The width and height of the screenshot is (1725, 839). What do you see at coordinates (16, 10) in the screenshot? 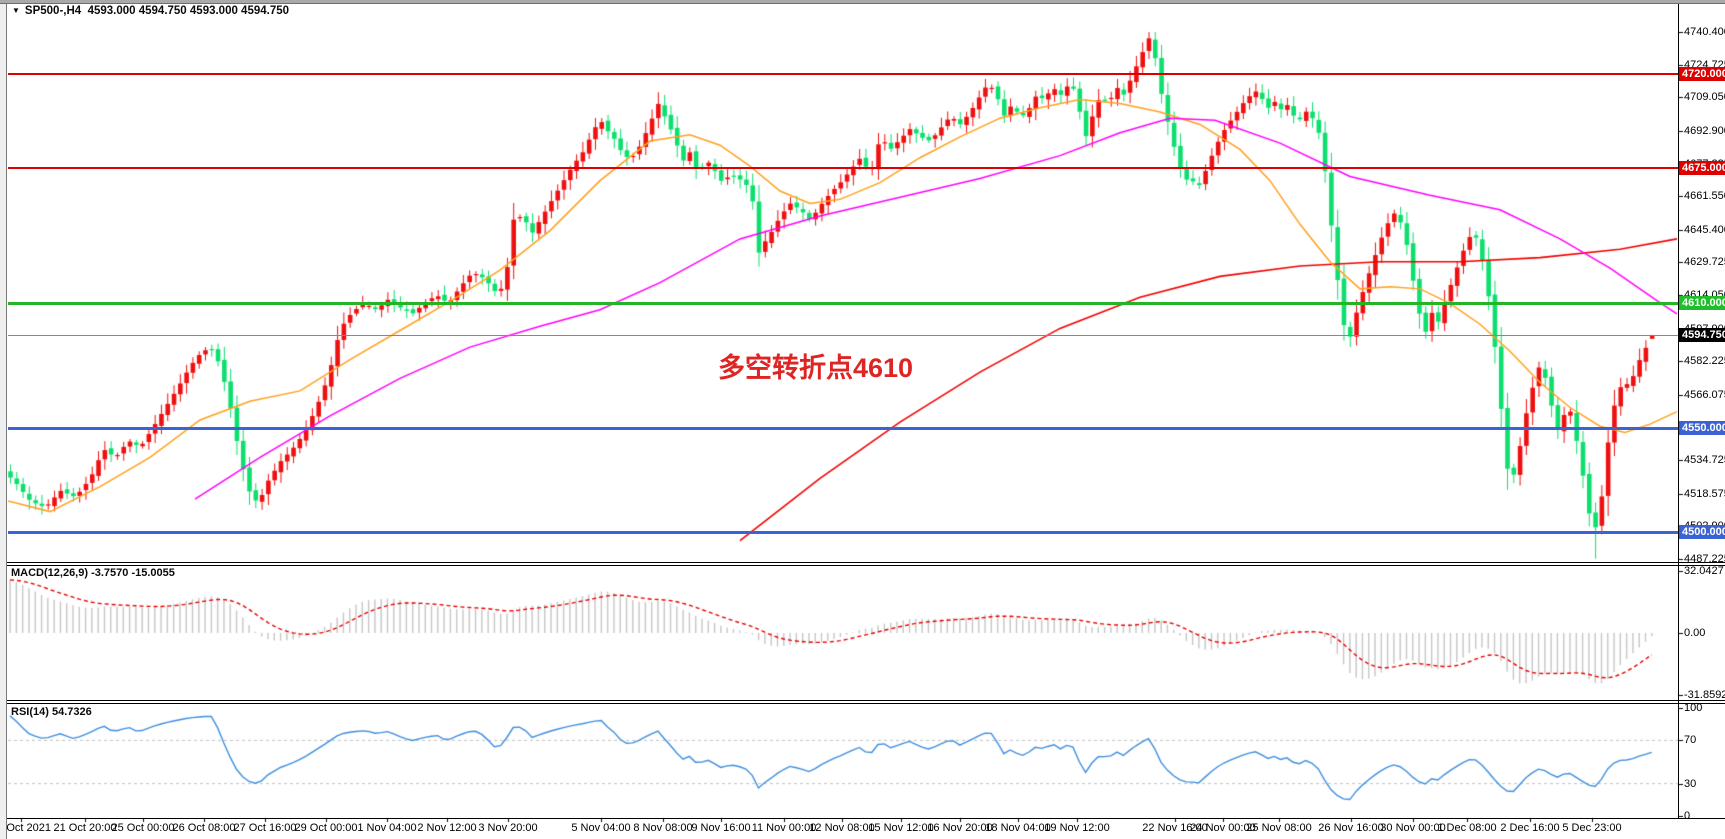
I see `collapse-triangle-icon: ▼` at bounding box center [16, 10].